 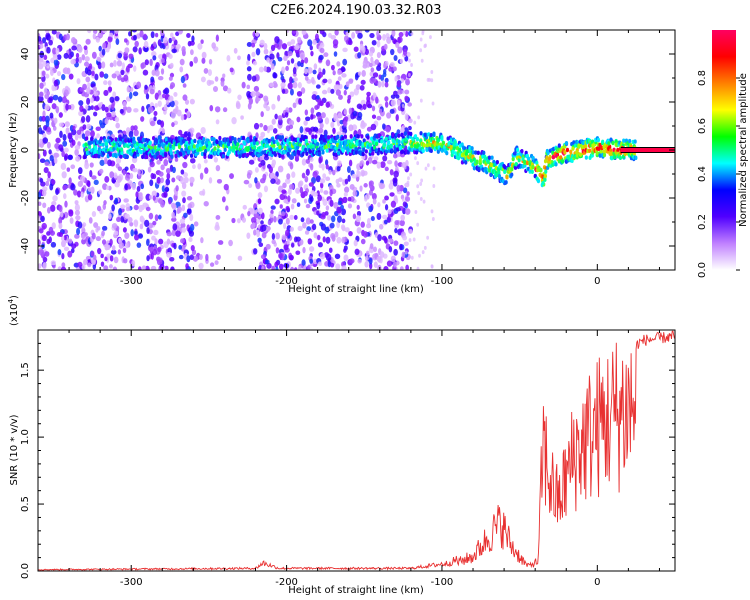 What do you see at coordinates (25, 54) in the screenshot?
I see `spectrogram-y-tick-label: 40` at bounding box center [25, 54].